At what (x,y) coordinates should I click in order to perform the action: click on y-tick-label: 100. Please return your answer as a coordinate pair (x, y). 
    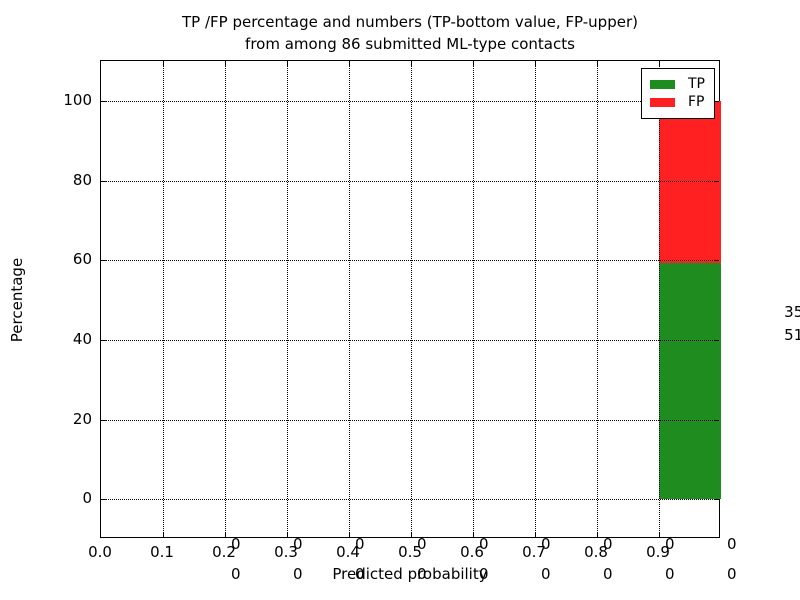
    Looking at the image, I should click on (77, 99).